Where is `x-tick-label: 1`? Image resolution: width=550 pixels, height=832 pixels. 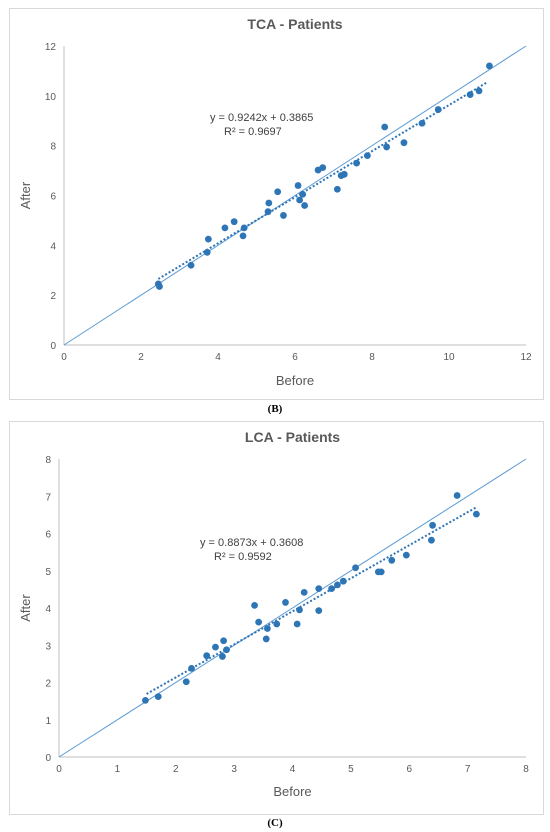
x-tick-label: 1 is located at coordinates (118, 769).